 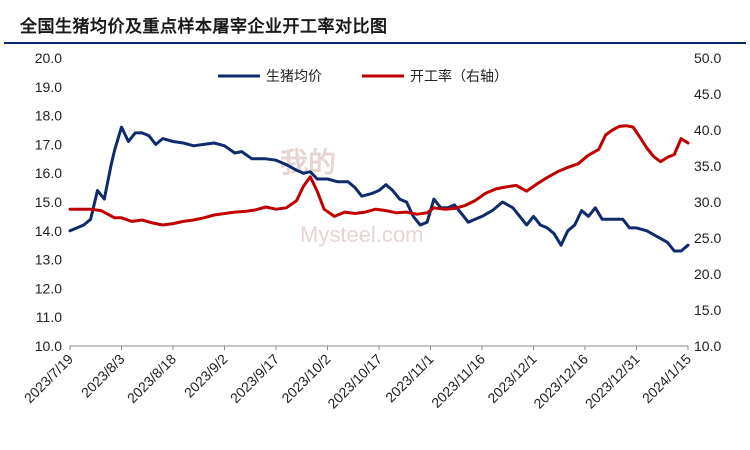 I want to click on y-right-tick-label: 30.0, so click(x=707, y=202).